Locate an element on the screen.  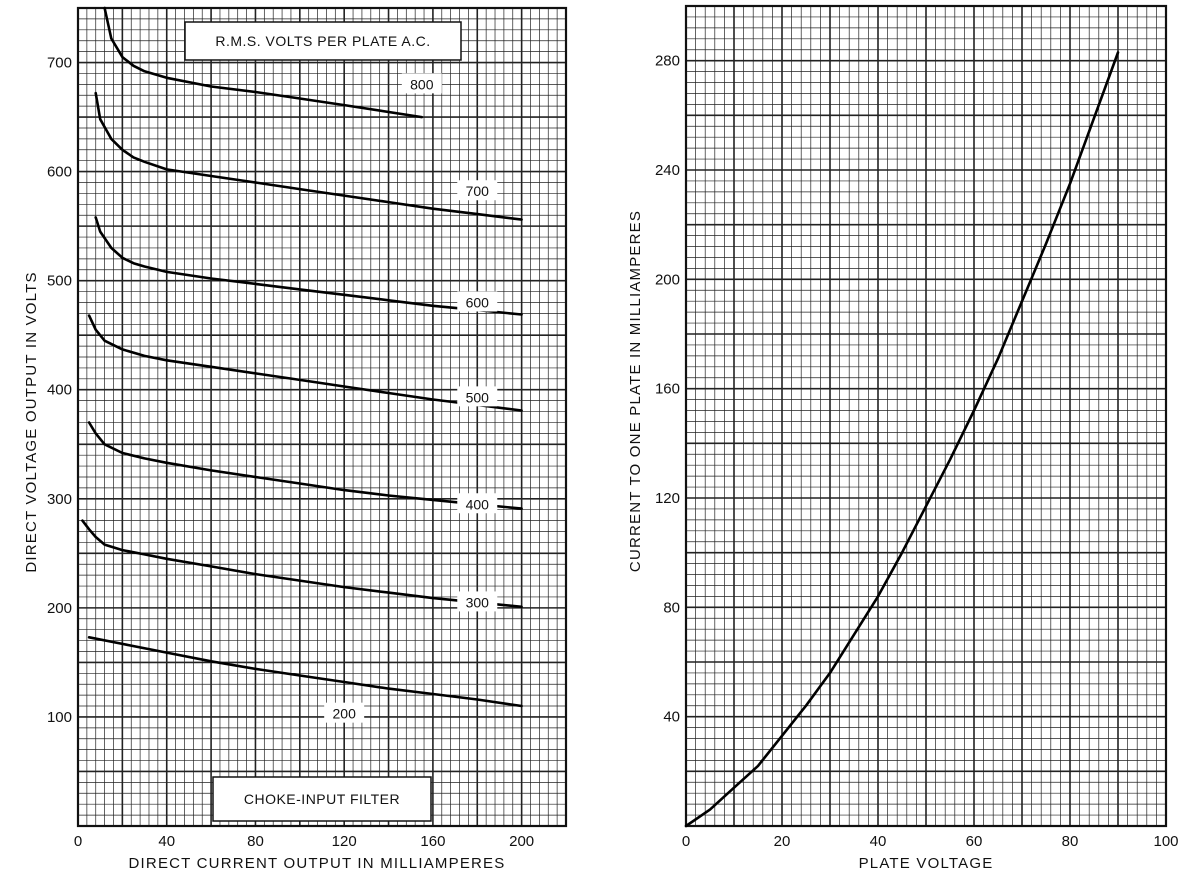
y-tick-label: 160 is located at coordinates (667, 389).